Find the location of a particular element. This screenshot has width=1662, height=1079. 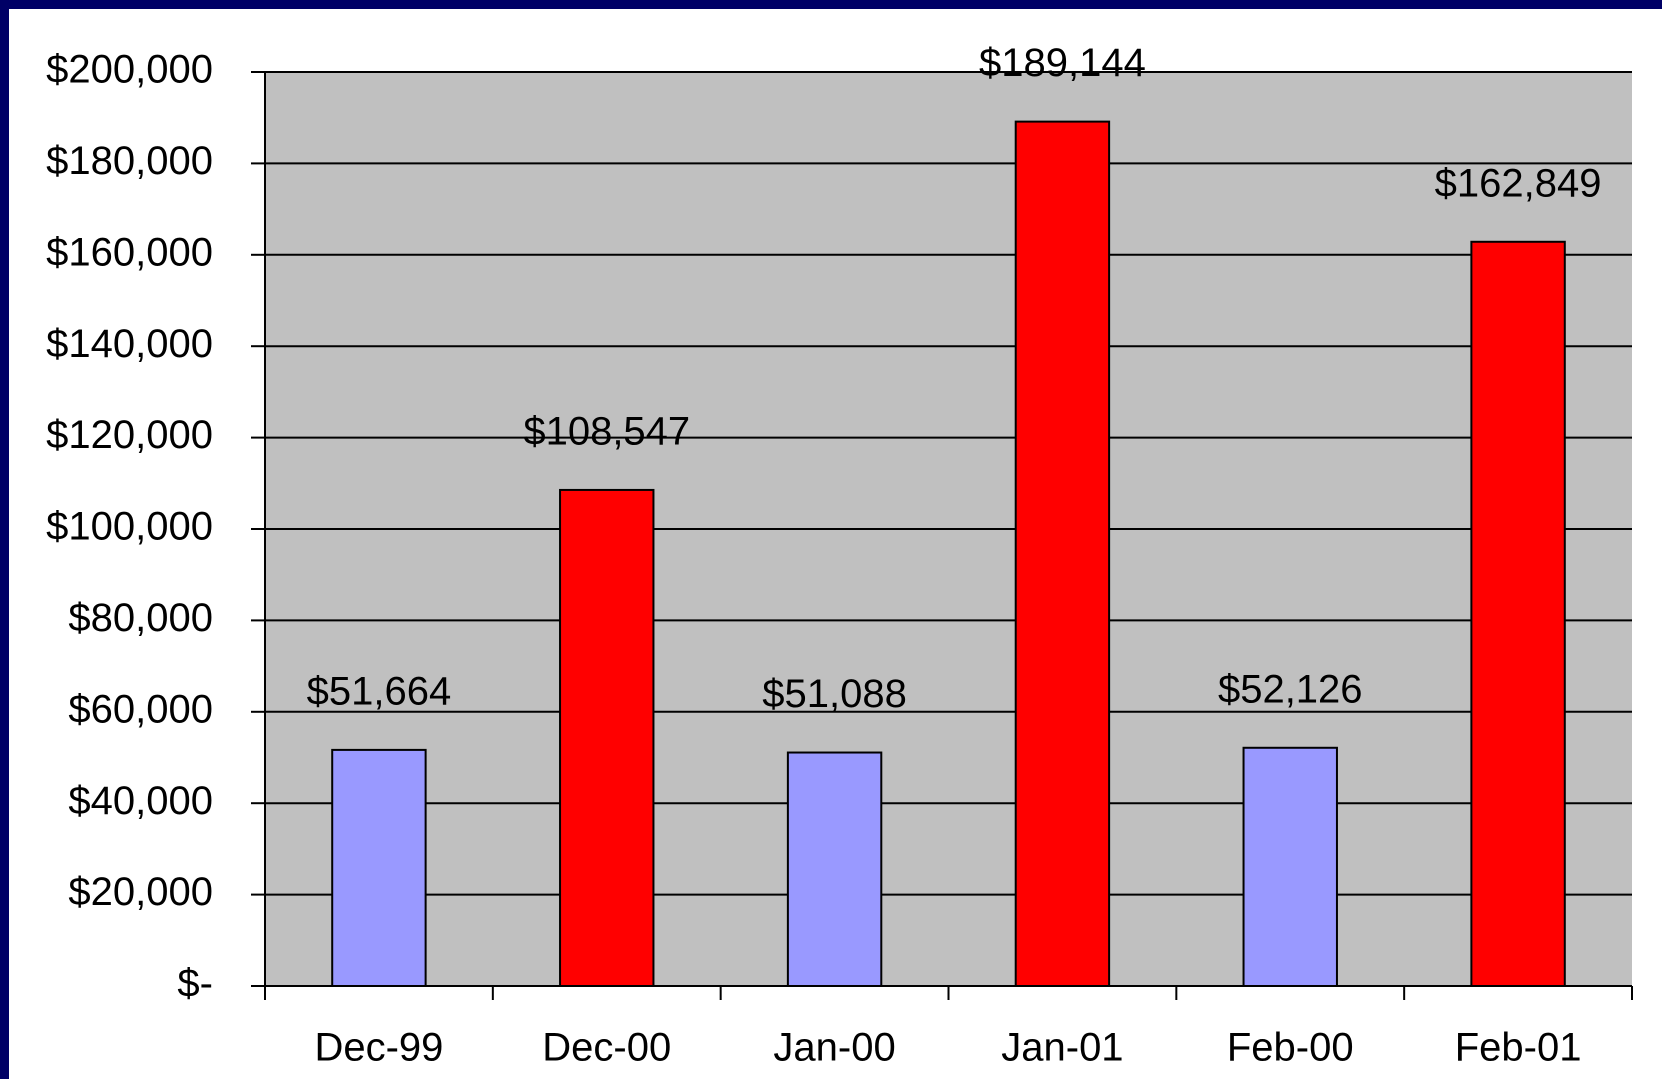

y-tick-label: $40,000 is located at coordinates (140, 801).